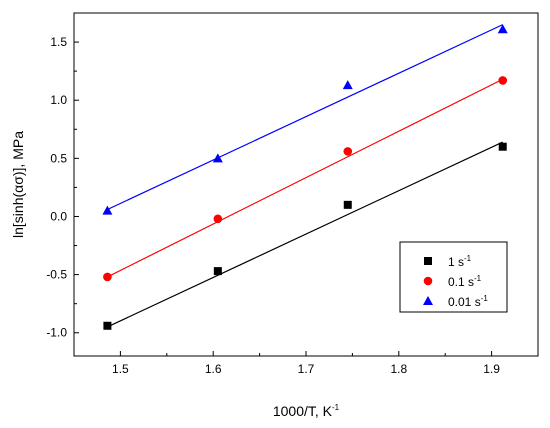 The height and width of the screenshot is (428, 550). Describe the element at coordinates (491, 369) in the screenshot. I see `x-tick-label: 1.9` at that location.